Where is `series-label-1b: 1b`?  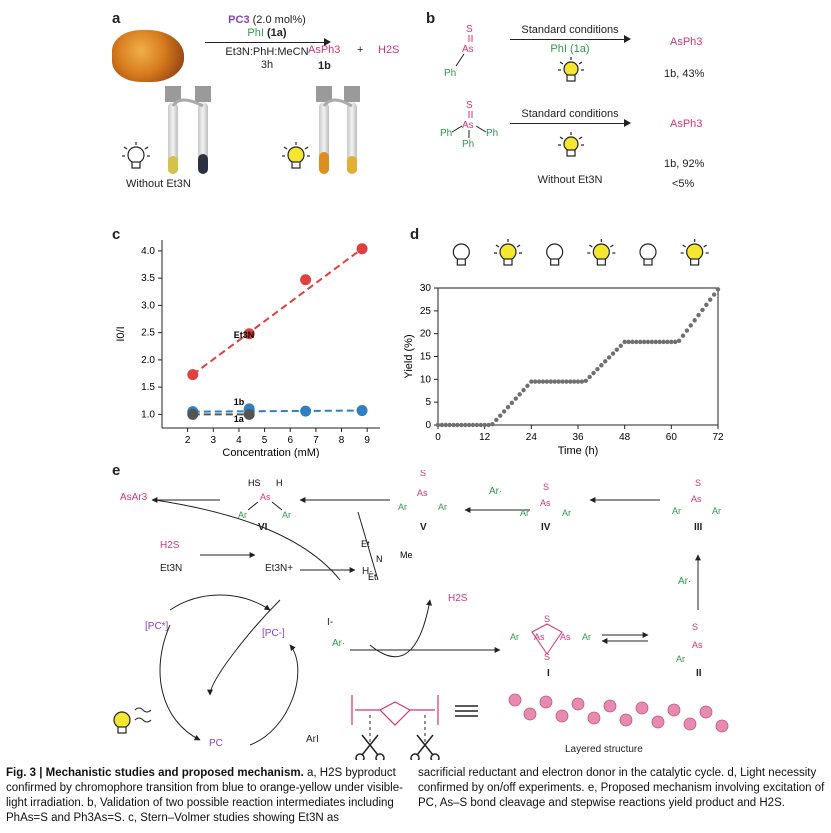 series-label-1b: 1b is located at coordinates (239, 402).